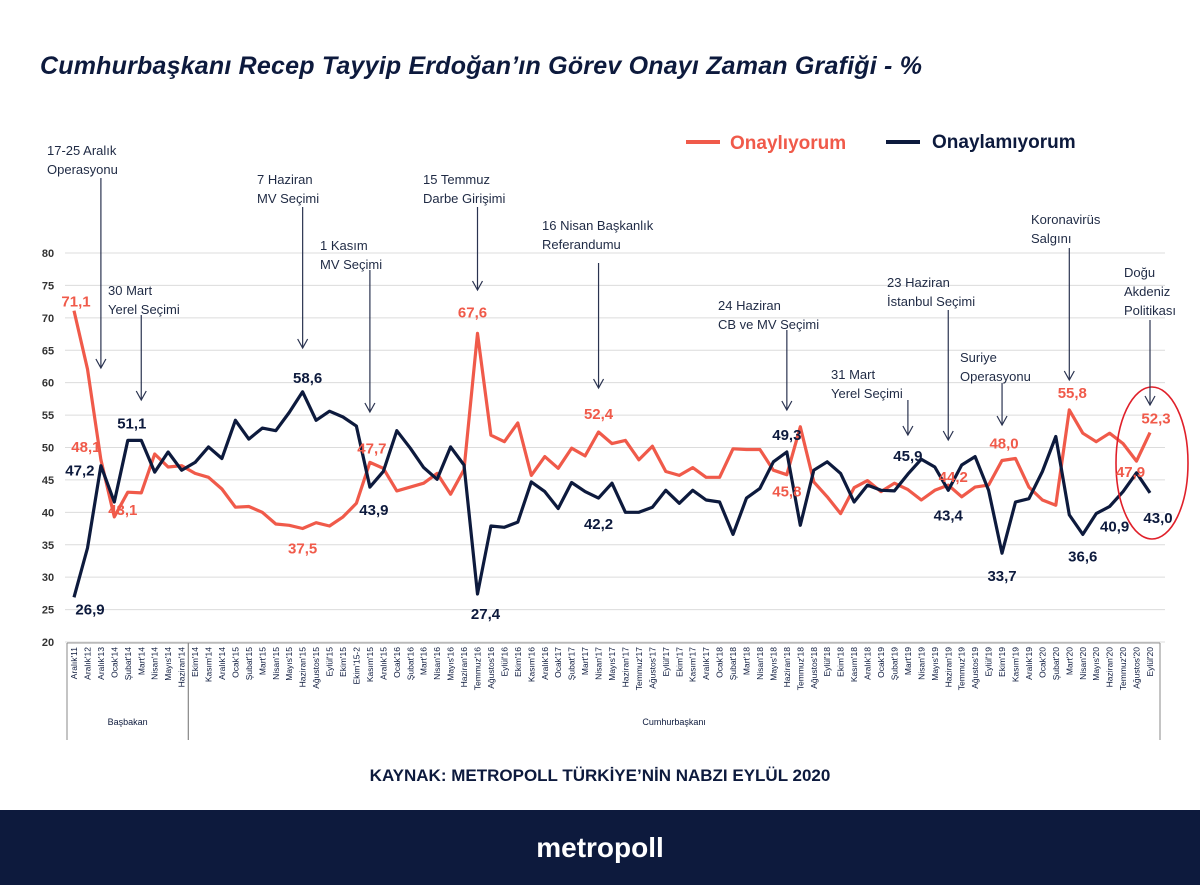 The height and width of the screenshot is (885, 1200). What do you see at coordinates (1066, 297) in the screenshot?
I see `annotation: Koronavirüs Salgını` at bounding box center [1066, 297].